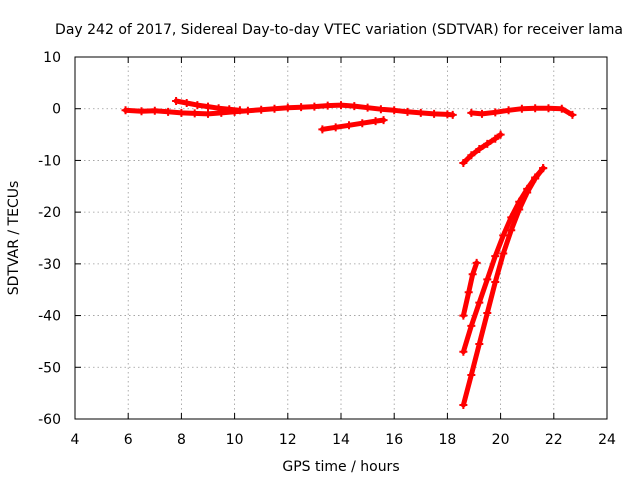  I want to click on x-tick-label: 22, so click(554, 440).